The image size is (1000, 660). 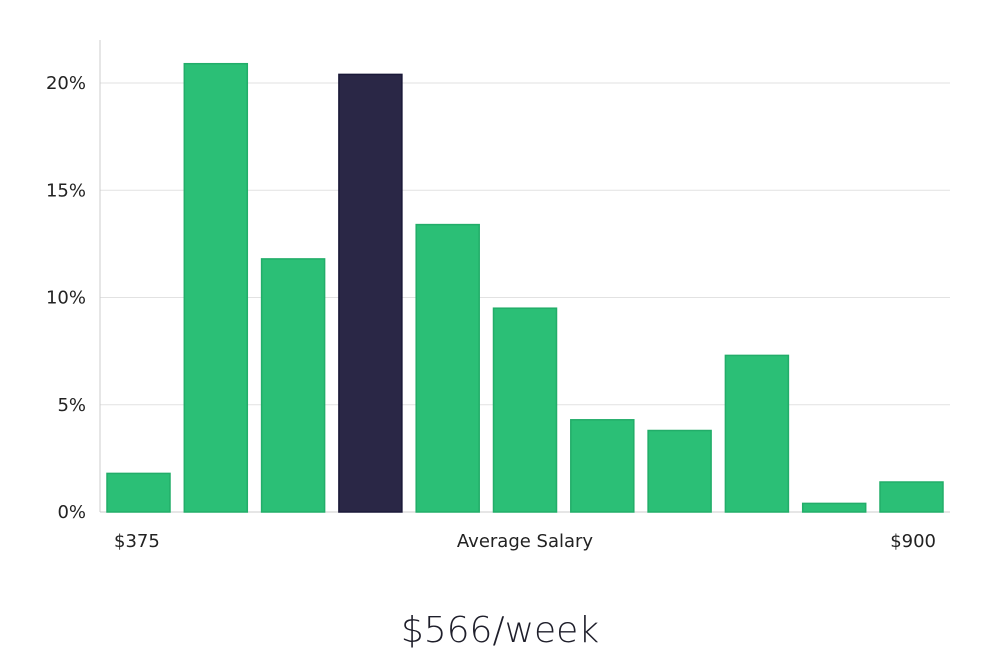 What do you see at coordinates (66, 83) in the screenshot?
I see `y-tick-label: 20%` at bounding box center [66, 83].